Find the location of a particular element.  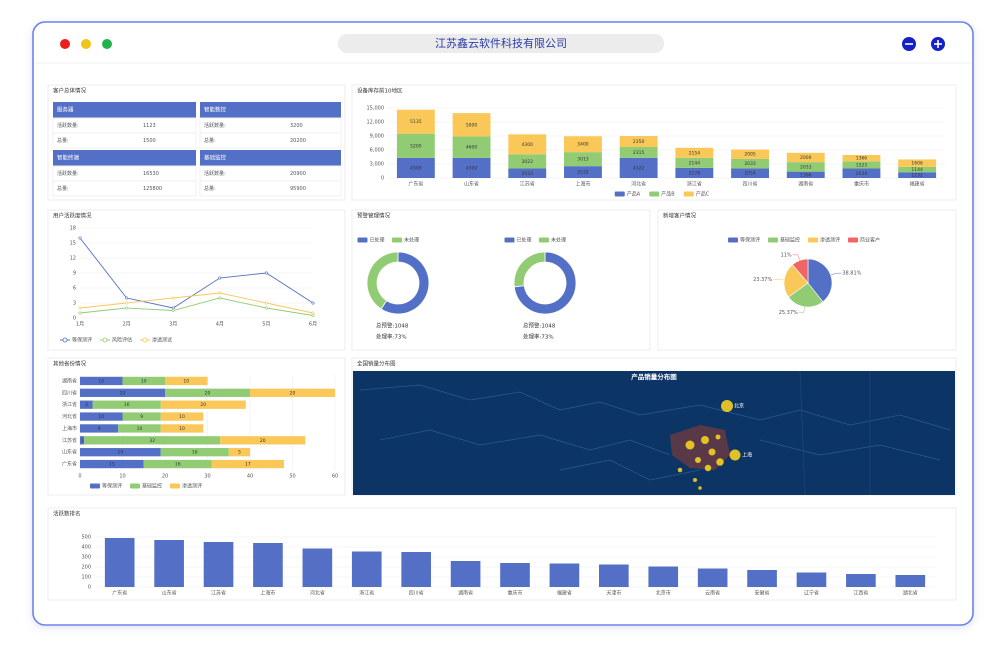

data-label: 2054 is located at coordinates (750, 174).